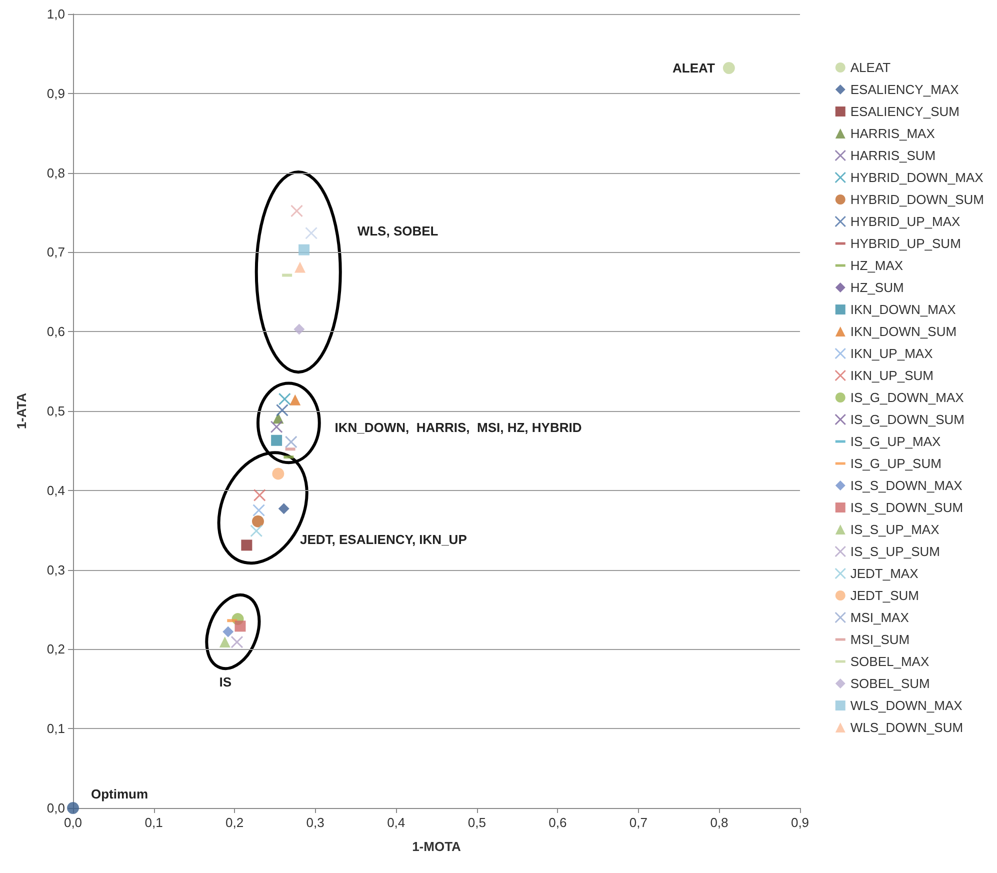 Image resolution: width=997 pixels, height=873 pixels. I want to click on legend-label: HYBRID_DOWN_SUM, so click(917, 199).